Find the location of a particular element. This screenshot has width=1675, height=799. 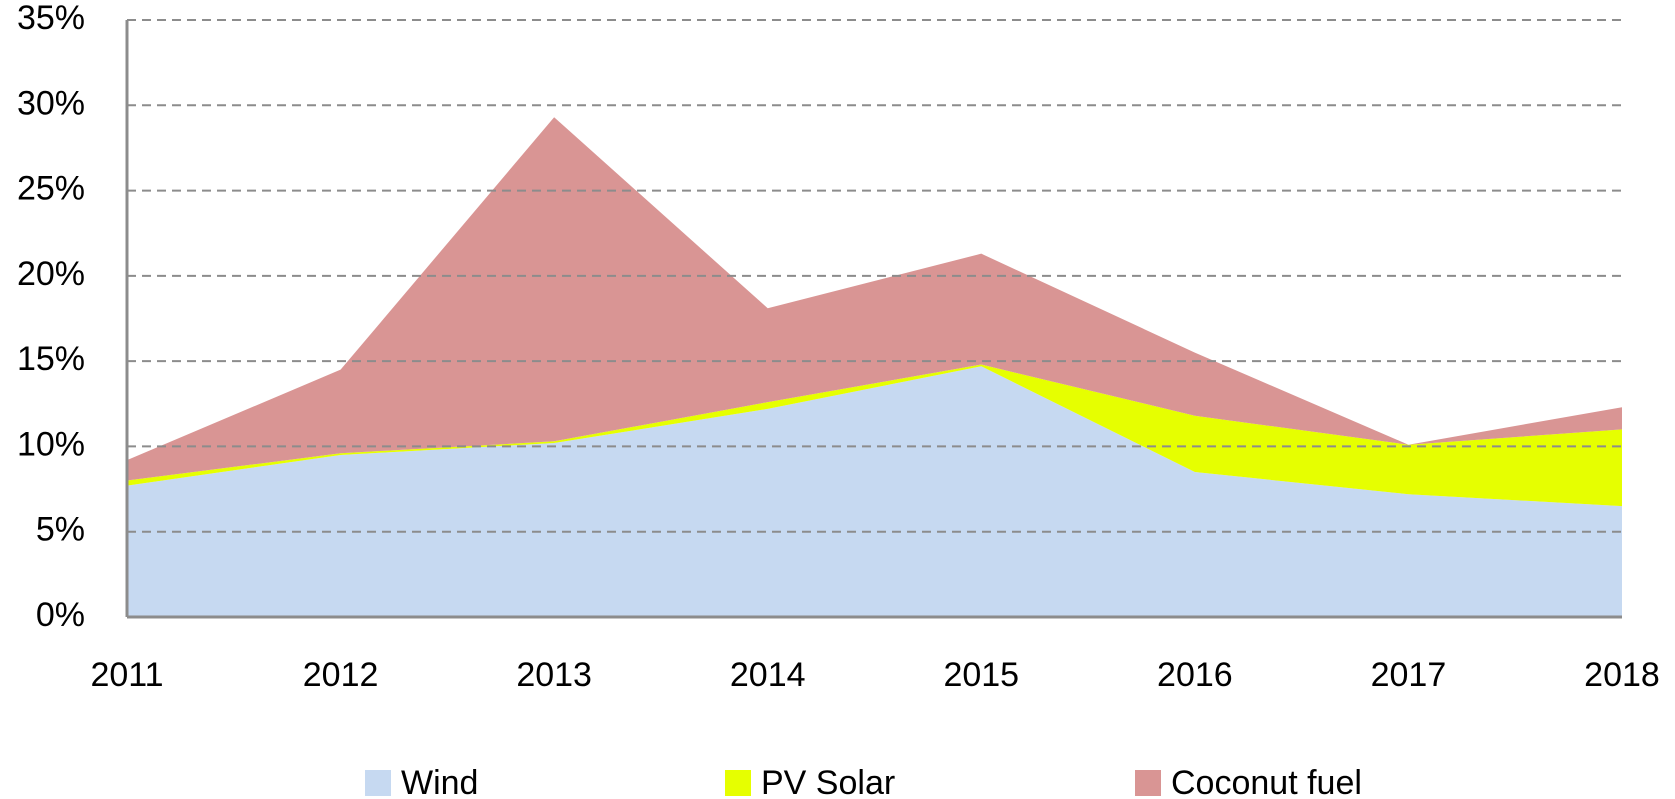

y-tick-label: 15% is located at coordinates (51, 359).